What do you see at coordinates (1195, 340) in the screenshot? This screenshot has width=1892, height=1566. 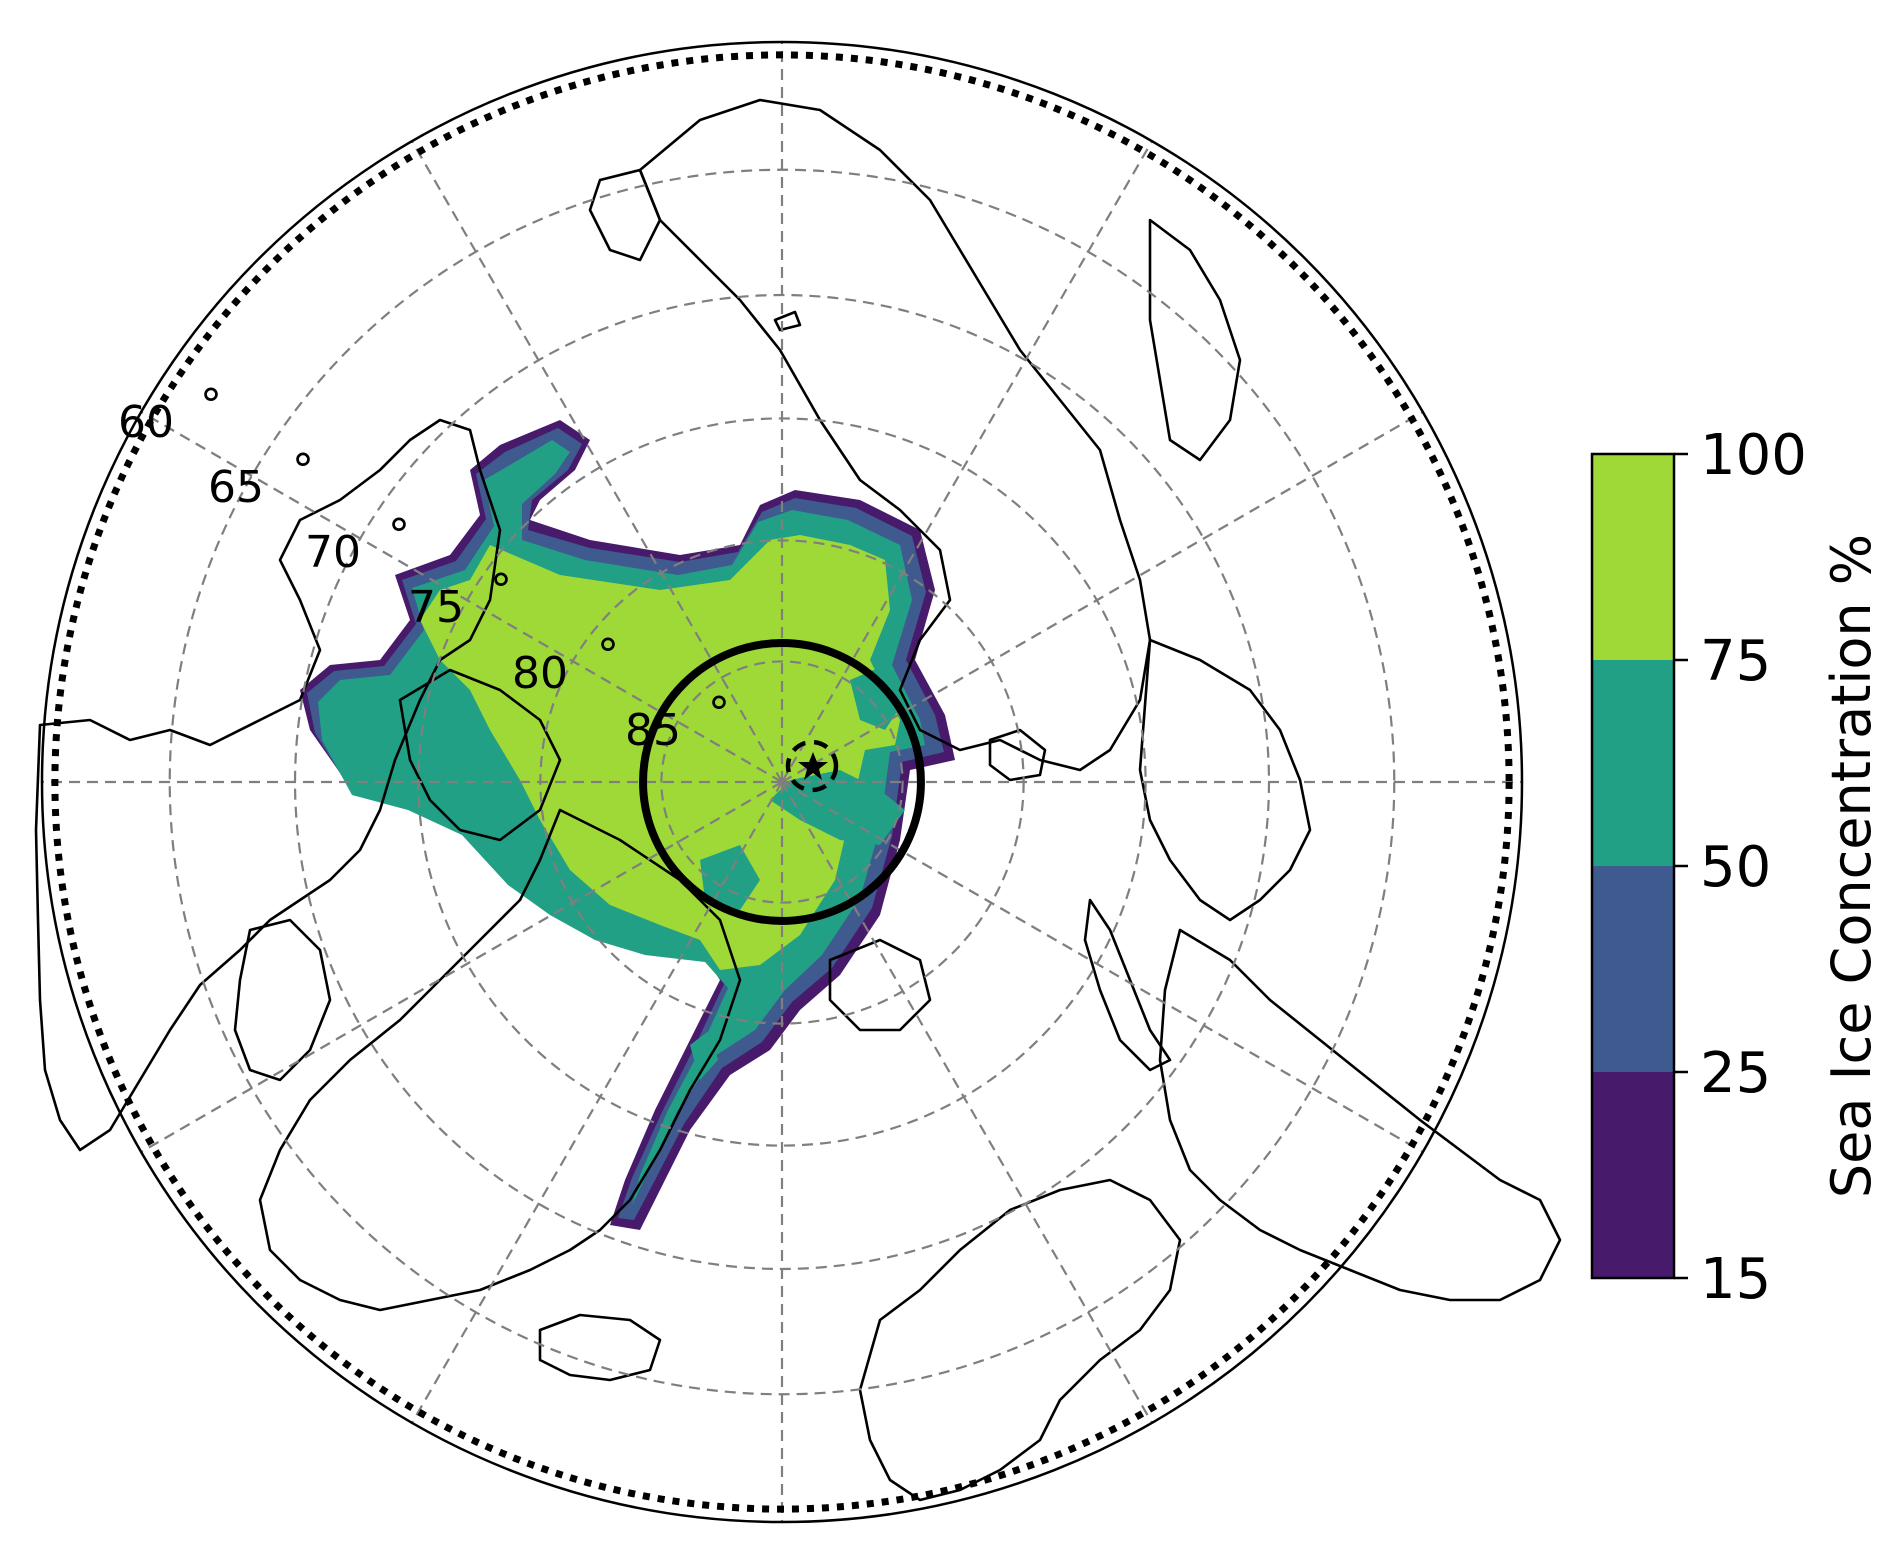 I see `coast-kamchatka` at bounding box center [1195, 340].